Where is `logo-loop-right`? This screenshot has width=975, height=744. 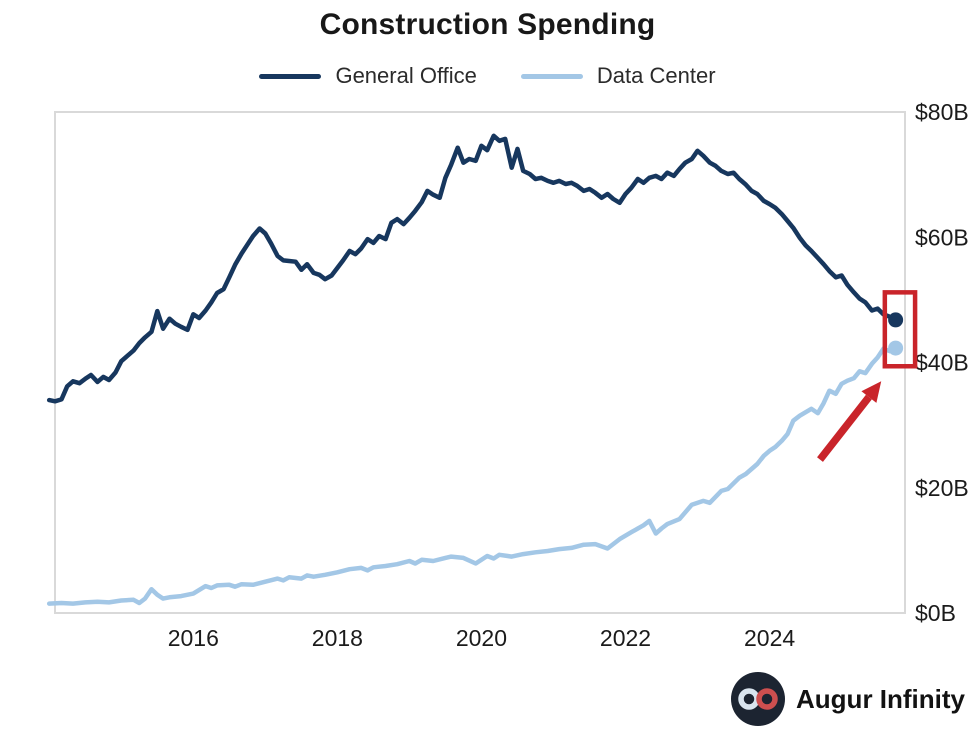 logo-loop-right is located at coordinates (767, 699).